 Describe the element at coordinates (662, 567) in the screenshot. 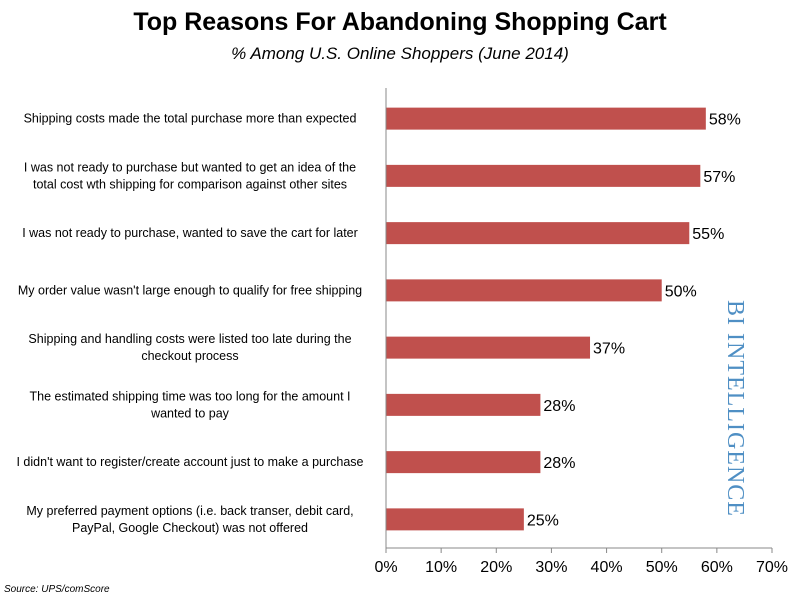

I see `x-tick-label-5: 50%` at that location.